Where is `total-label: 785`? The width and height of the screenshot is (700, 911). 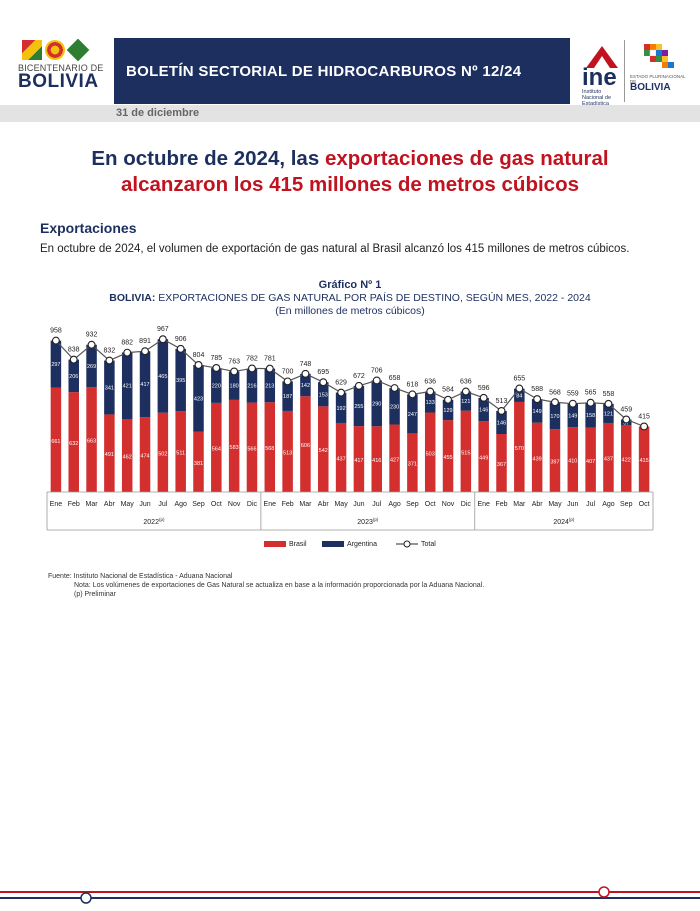
total-label: 785 is located at coordinates (216, 358).